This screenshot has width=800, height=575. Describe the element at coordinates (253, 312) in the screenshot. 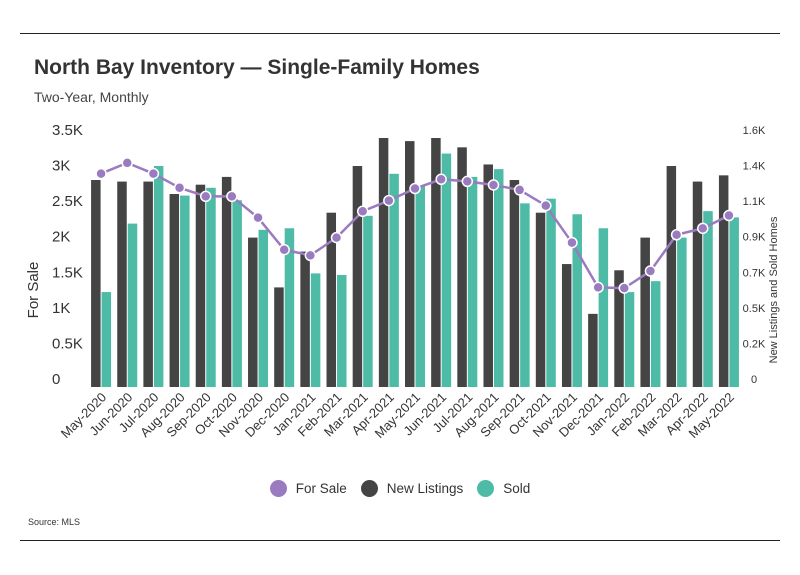

I see `bar-new-listings-nov-2020` at that location.